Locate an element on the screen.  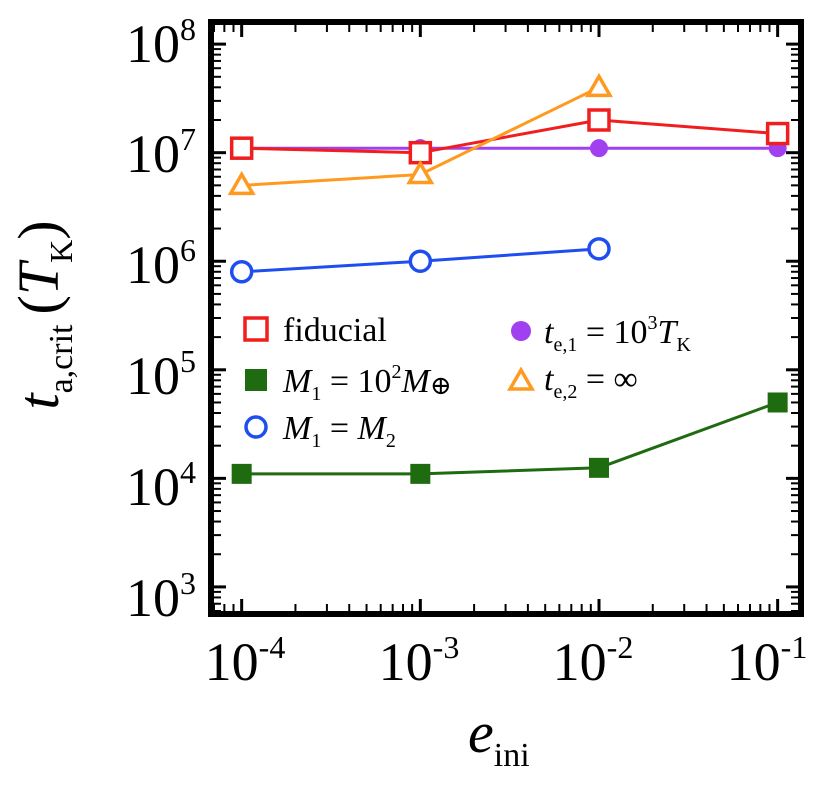
x-axis-label: eini is located at coordinates (499, 737).